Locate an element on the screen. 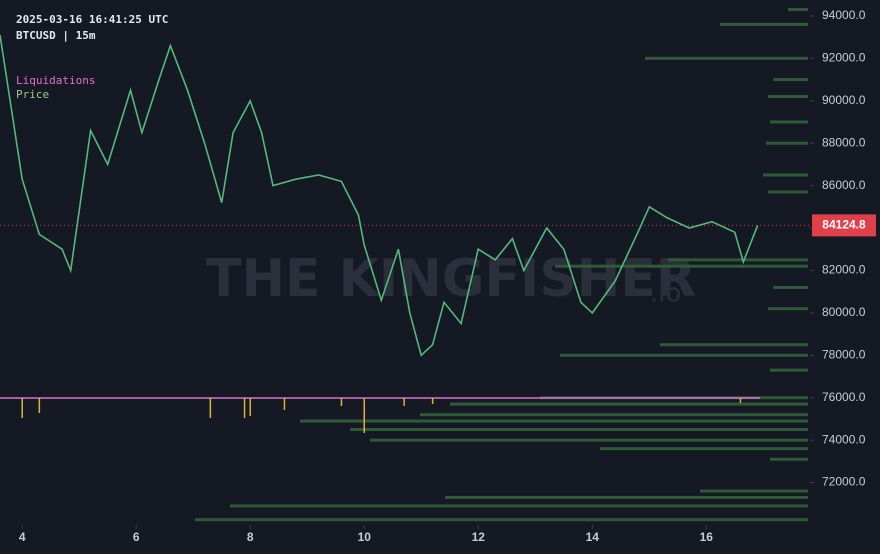 Image resolution: width=880 pixels, height=554 pixels. x-tick-label: 12 is located at coordinates (479, 537).